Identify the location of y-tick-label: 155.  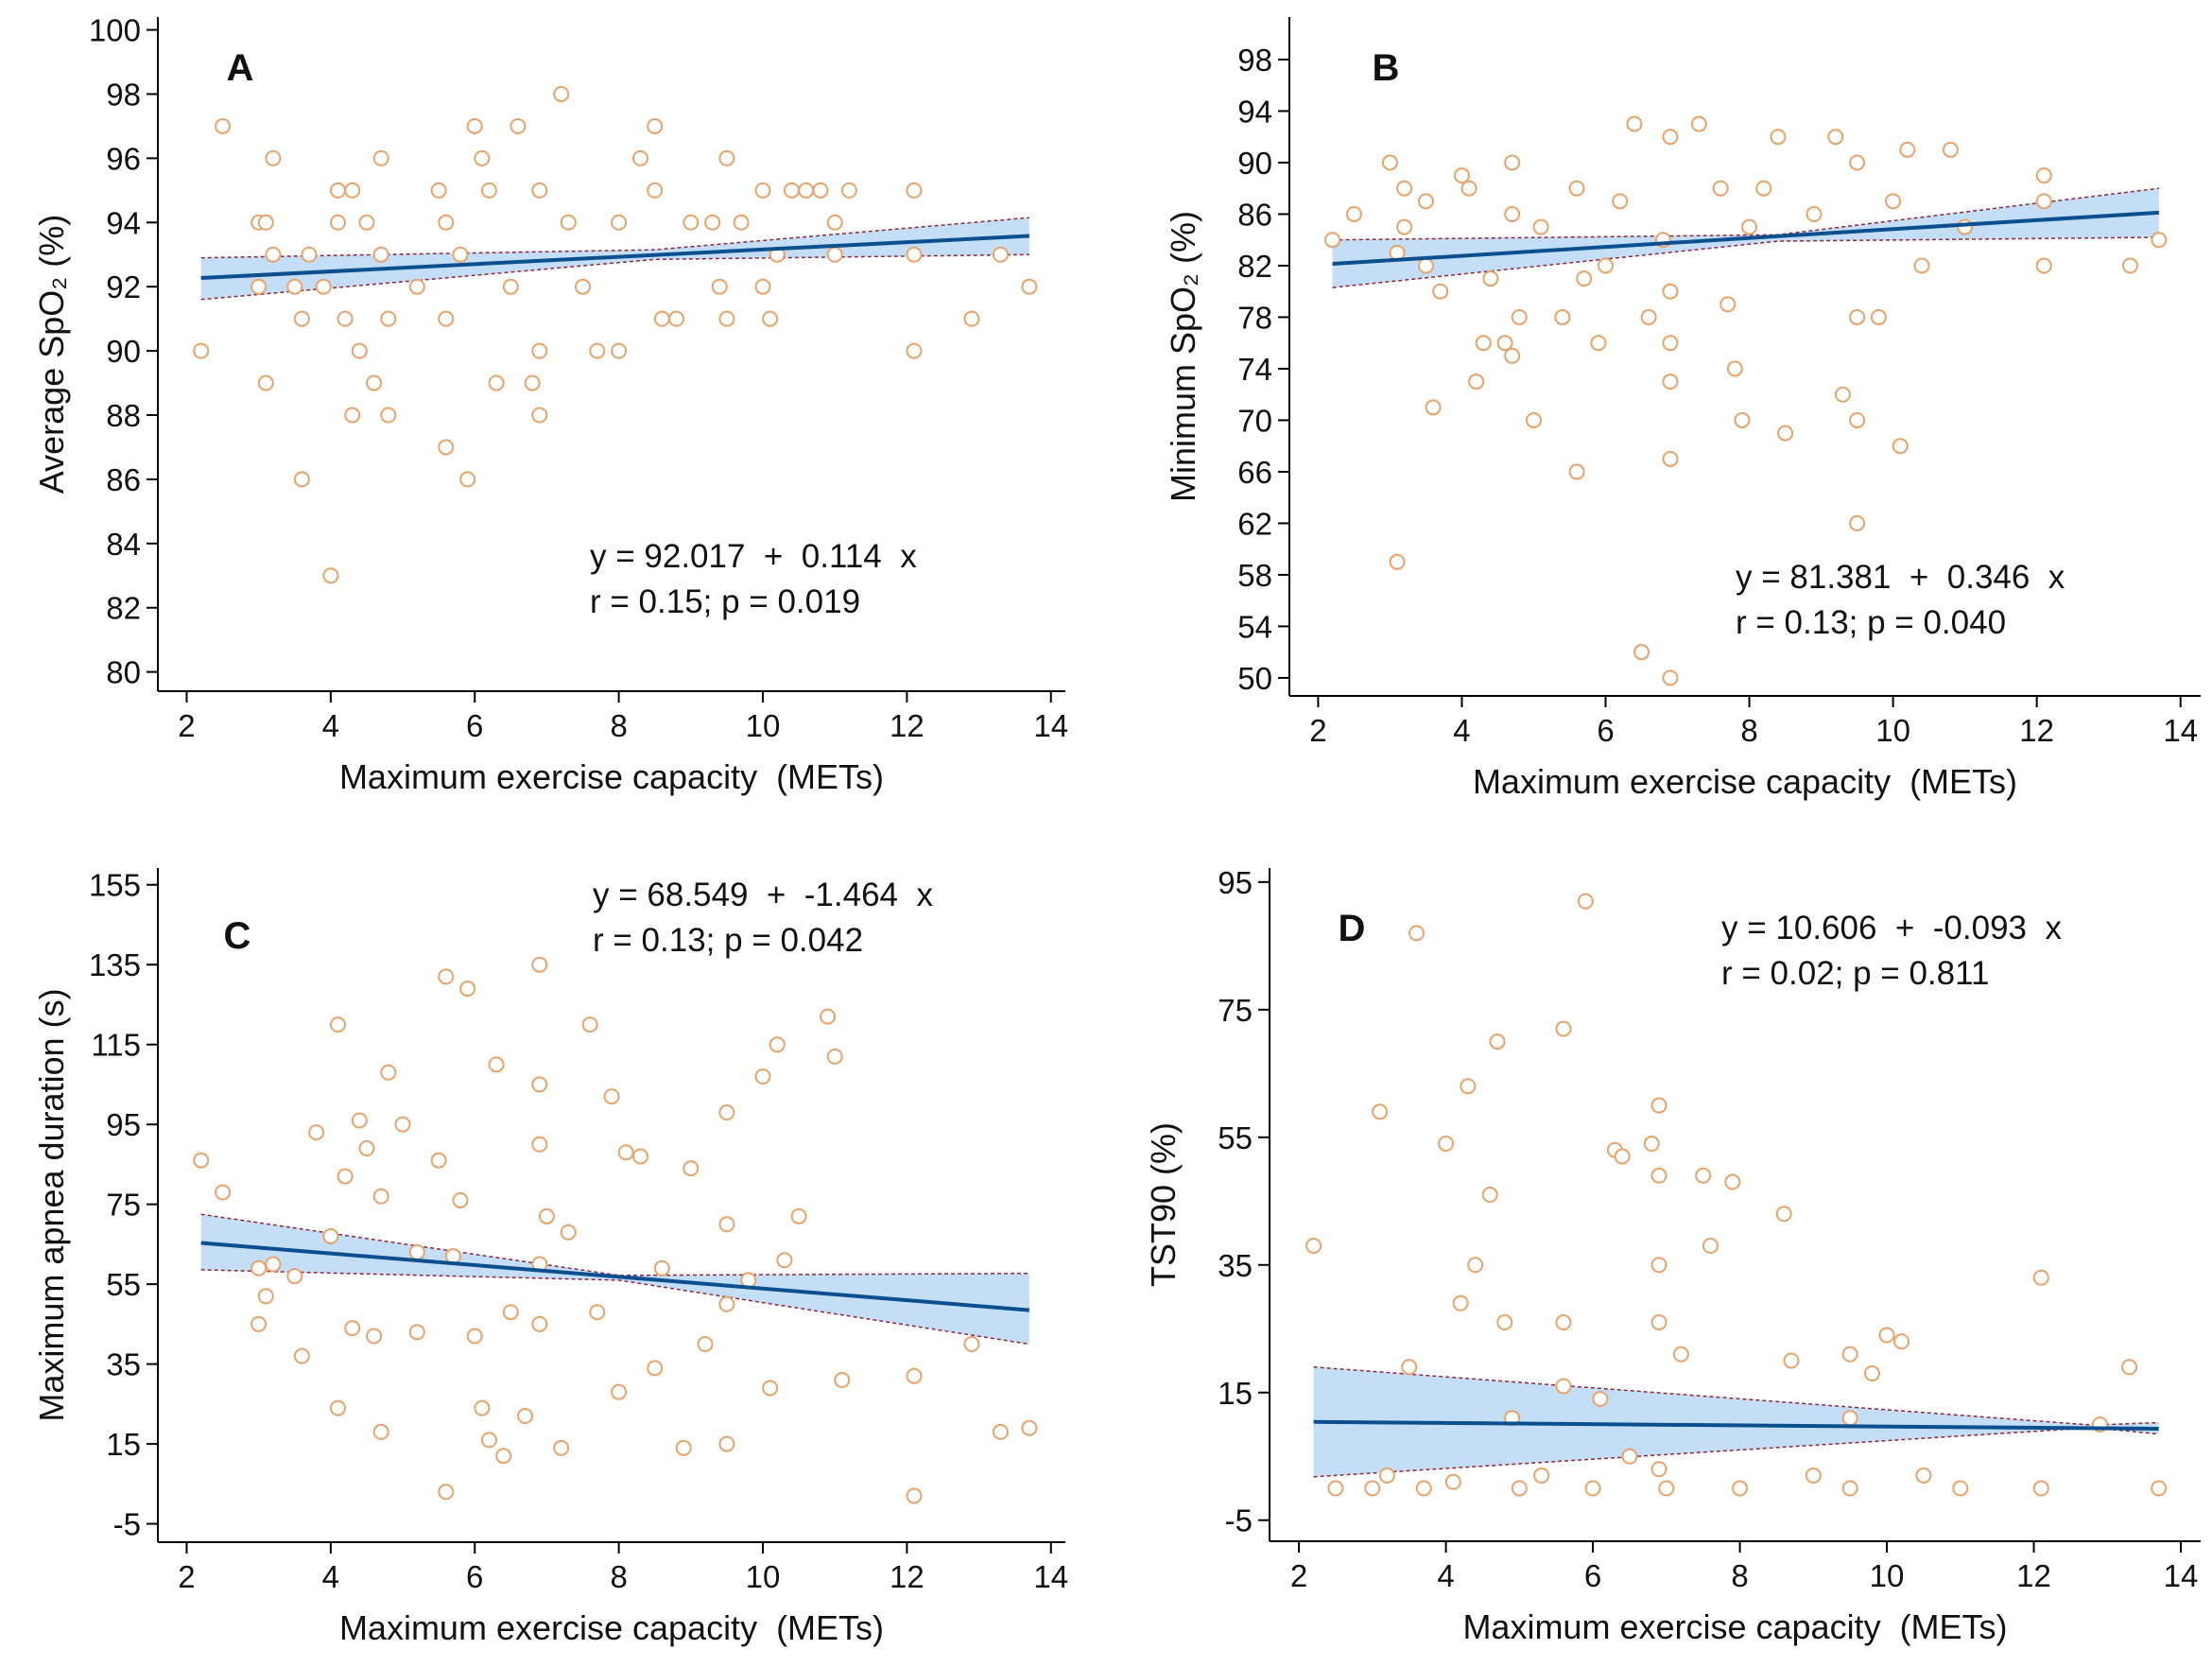
(115, 885).